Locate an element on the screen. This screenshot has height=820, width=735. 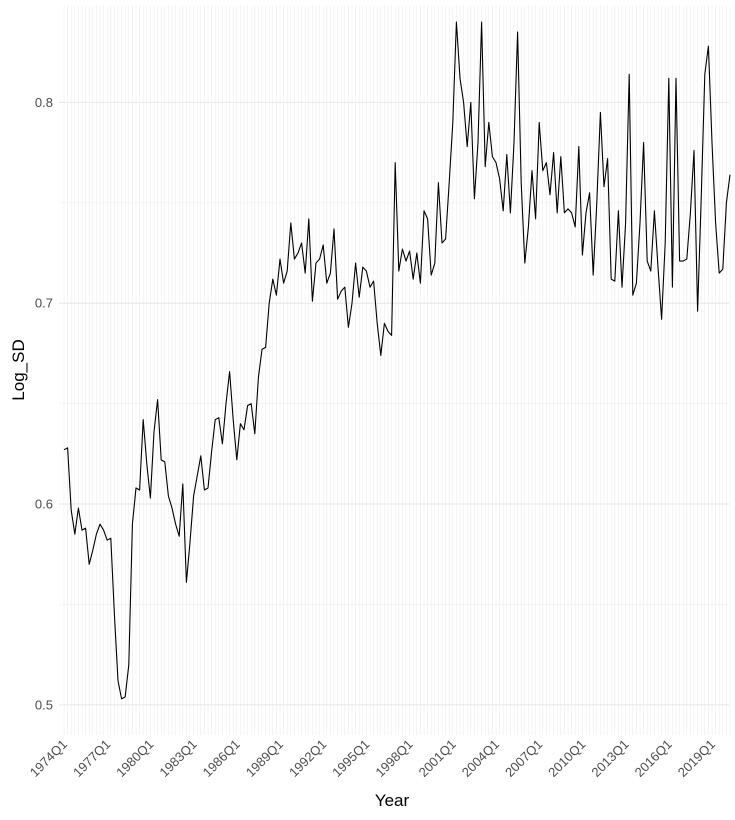
x-tick-label: 2001Q1 is located at coordinates (437, 758).